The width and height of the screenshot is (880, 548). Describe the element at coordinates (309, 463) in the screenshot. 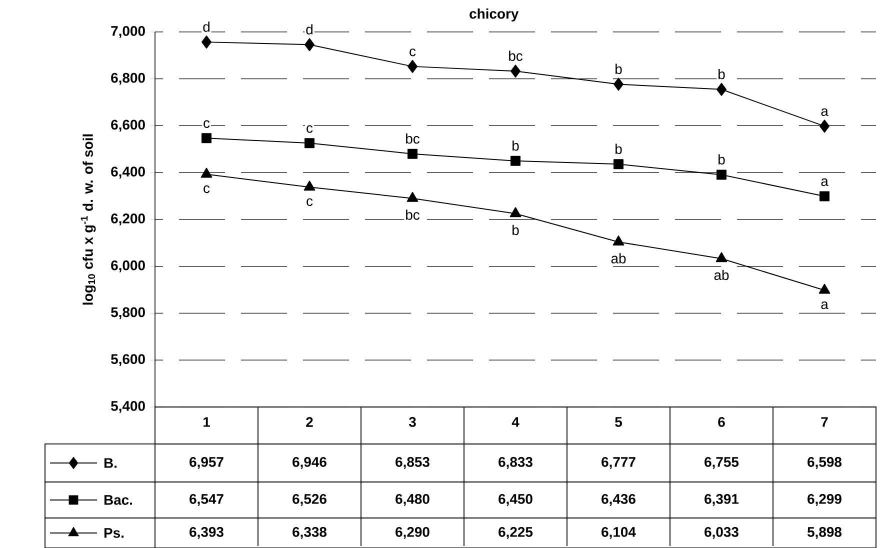

I see `data-label: 6,946` at that location.